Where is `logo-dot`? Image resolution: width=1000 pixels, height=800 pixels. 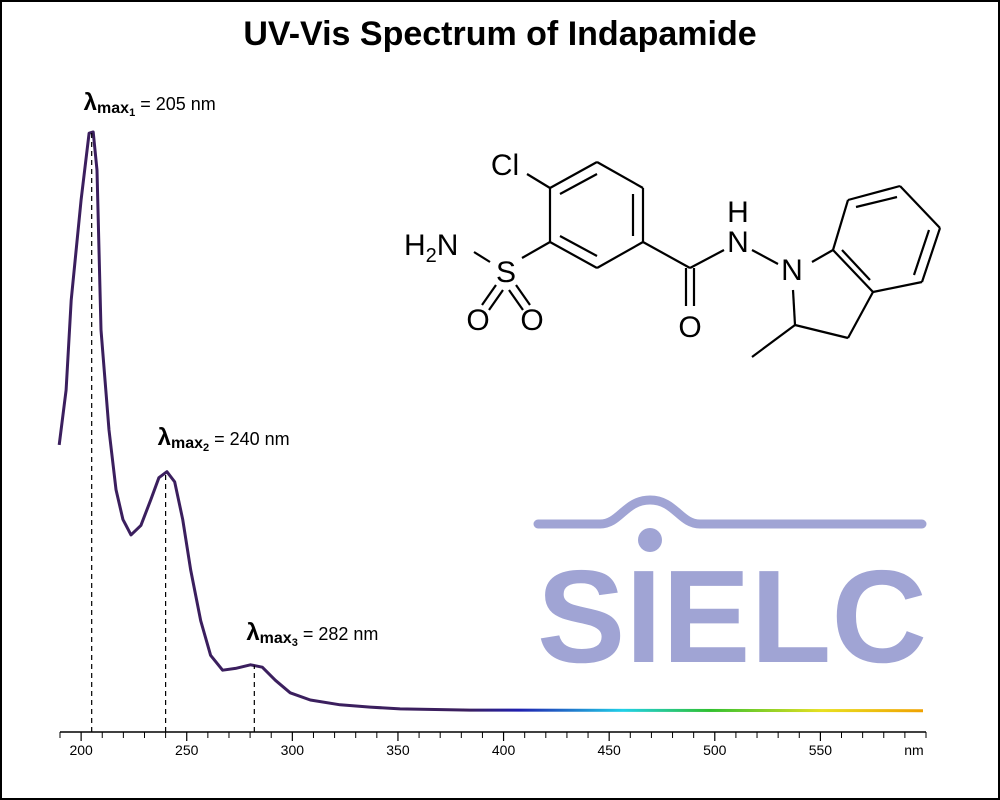 logo-dot is located at coordinates (650, 540).